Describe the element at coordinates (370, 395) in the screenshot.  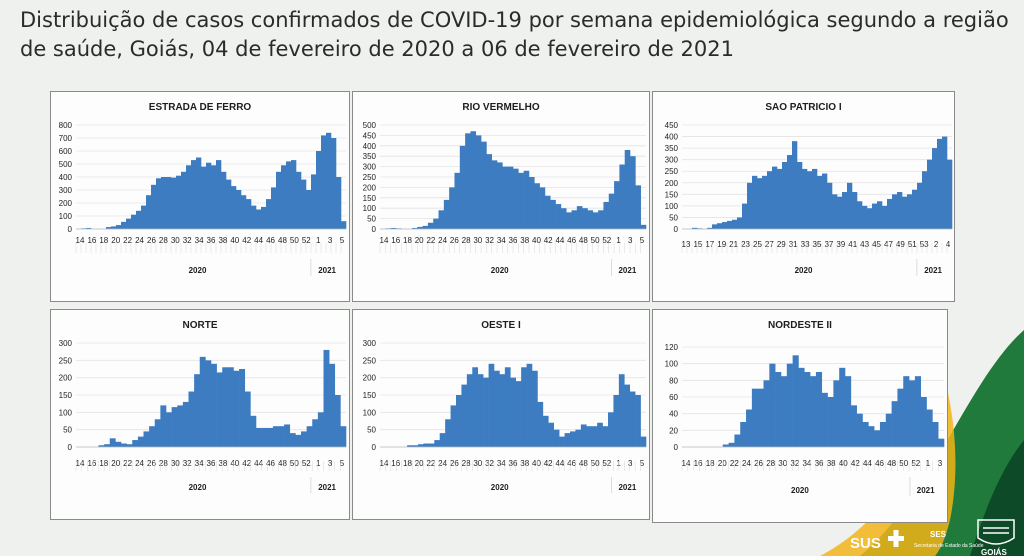
I see `y-tick-label: 150` at that location.